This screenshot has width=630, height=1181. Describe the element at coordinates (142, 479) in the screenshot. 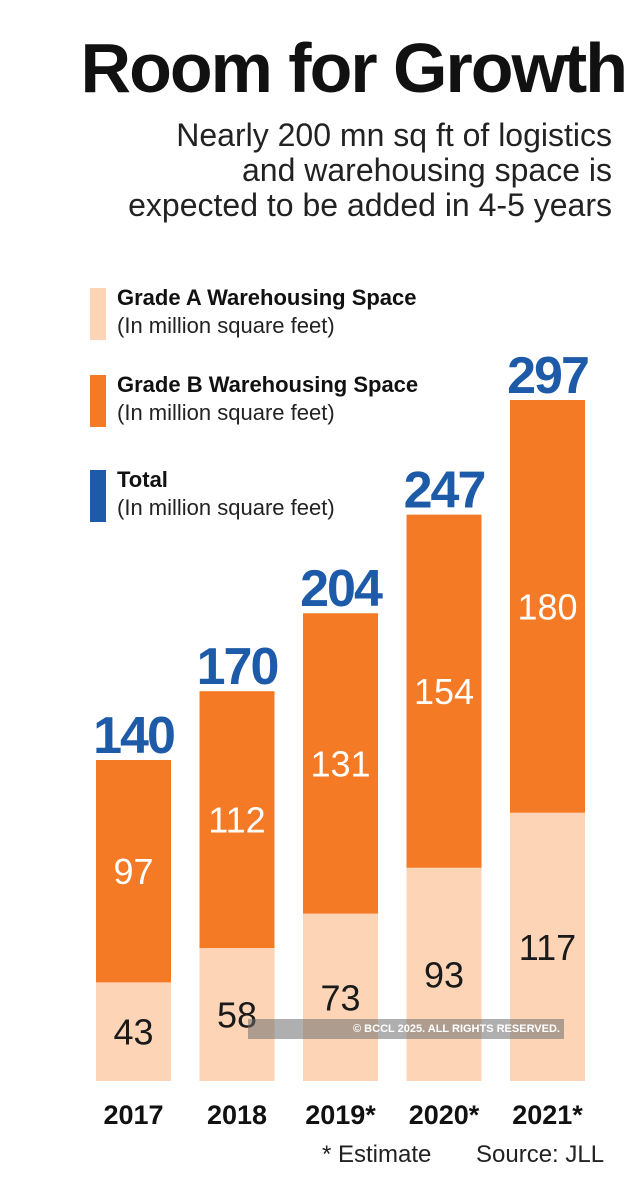

I see `legend-label-total: Total` at that location.